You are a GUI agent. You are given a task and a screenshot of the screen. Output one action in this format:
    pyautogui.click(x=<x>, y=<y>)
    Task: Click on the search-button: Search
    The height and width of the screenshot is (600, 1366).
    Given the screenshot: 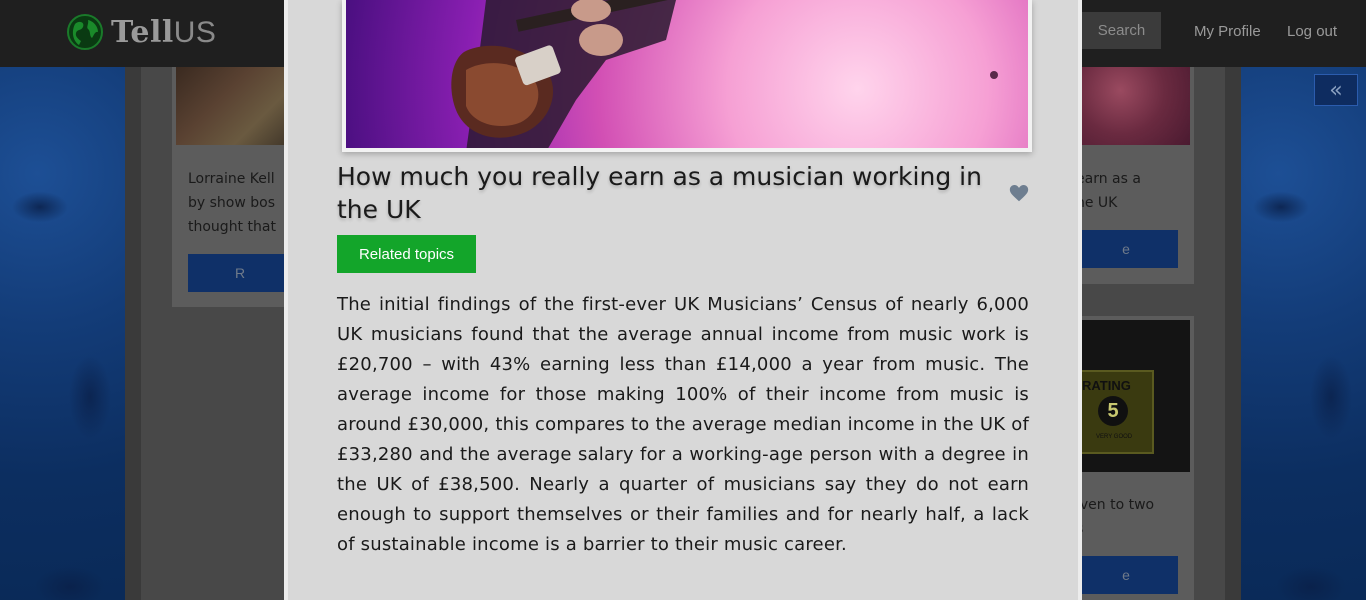 What is the action you would take?
    pyautogui.click(x=1121, y=30)
    